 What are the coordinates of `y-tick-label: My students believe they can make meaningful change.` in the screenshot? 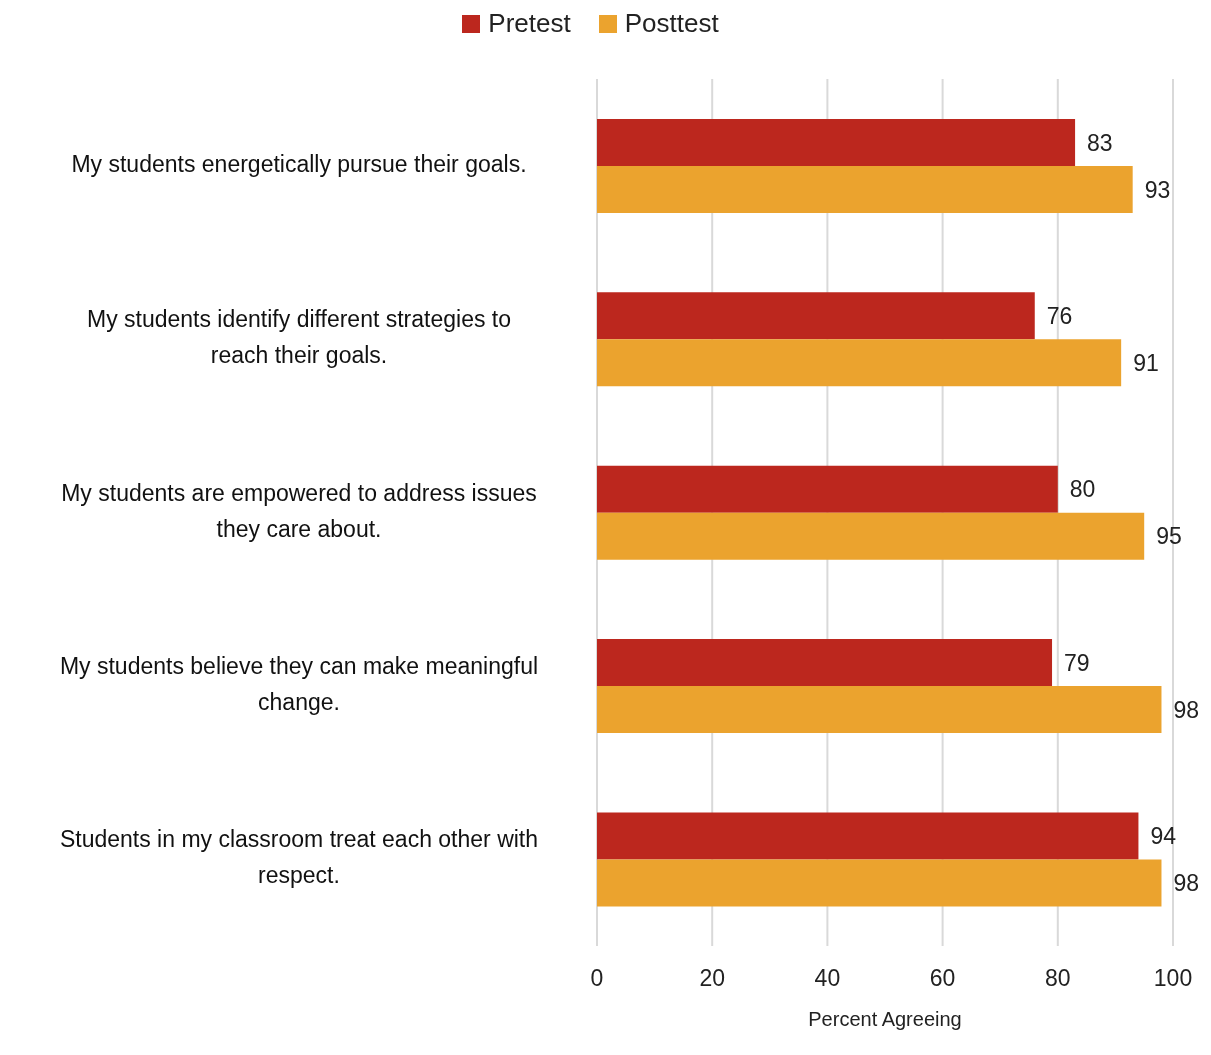 It's located at (299, 683).